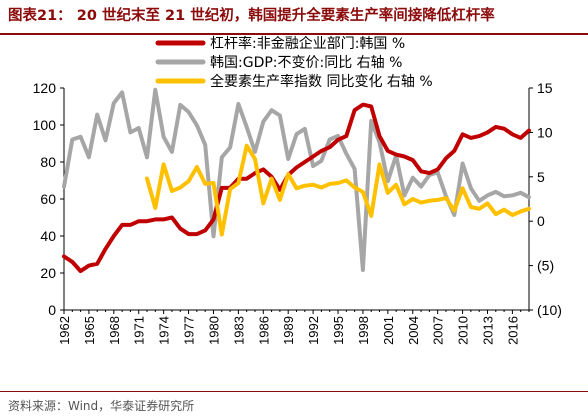 This screenshot has width=588, height=420. What do you see at coordinates (52, 310) in the screenshot?
I see `left-tick-label: 0` at bounding box center [52, 310].